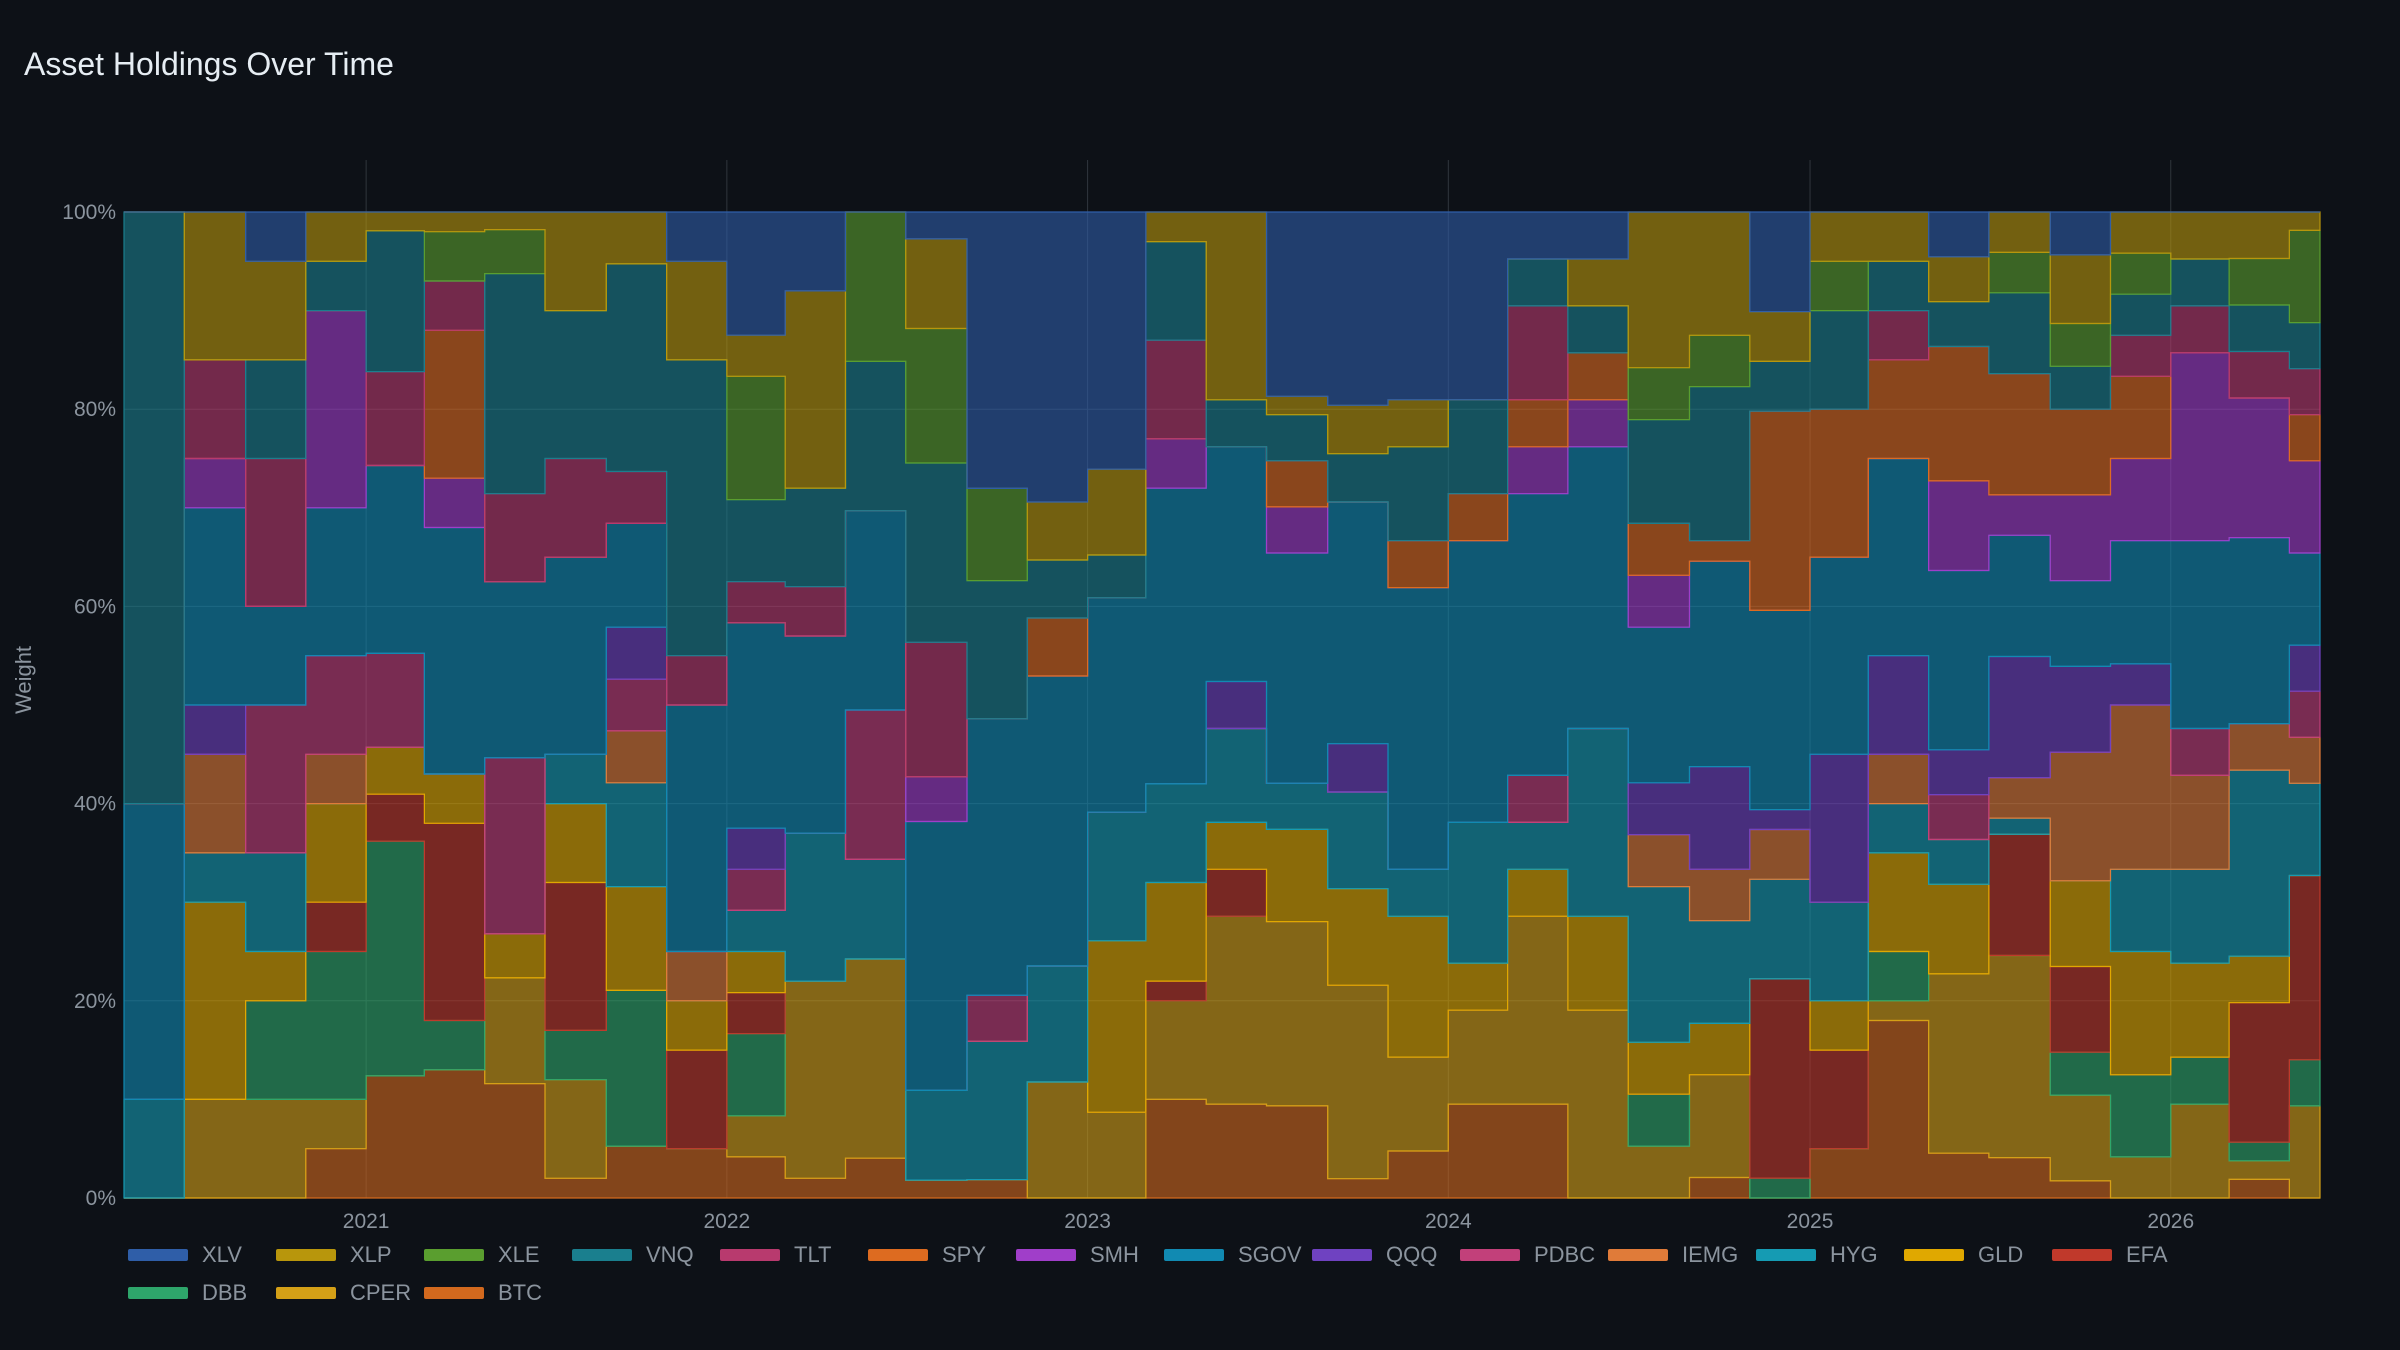 The image size is (2400, 1350). I want to click on legend-label: SPY, so click(964, 1254).